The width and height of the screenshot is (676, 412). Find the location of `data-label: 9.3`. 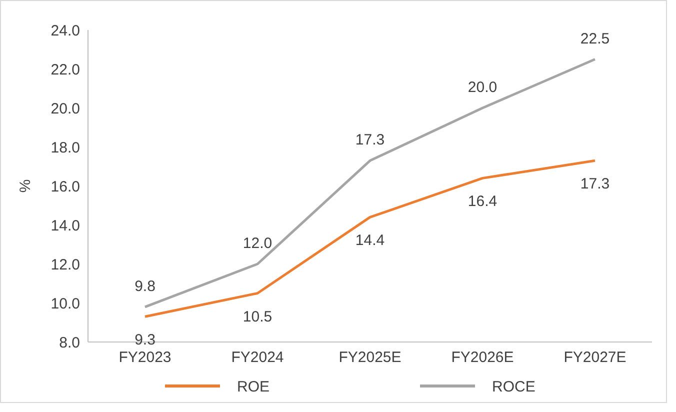

data-label: 9.3 is located at coordinates (145, 340).